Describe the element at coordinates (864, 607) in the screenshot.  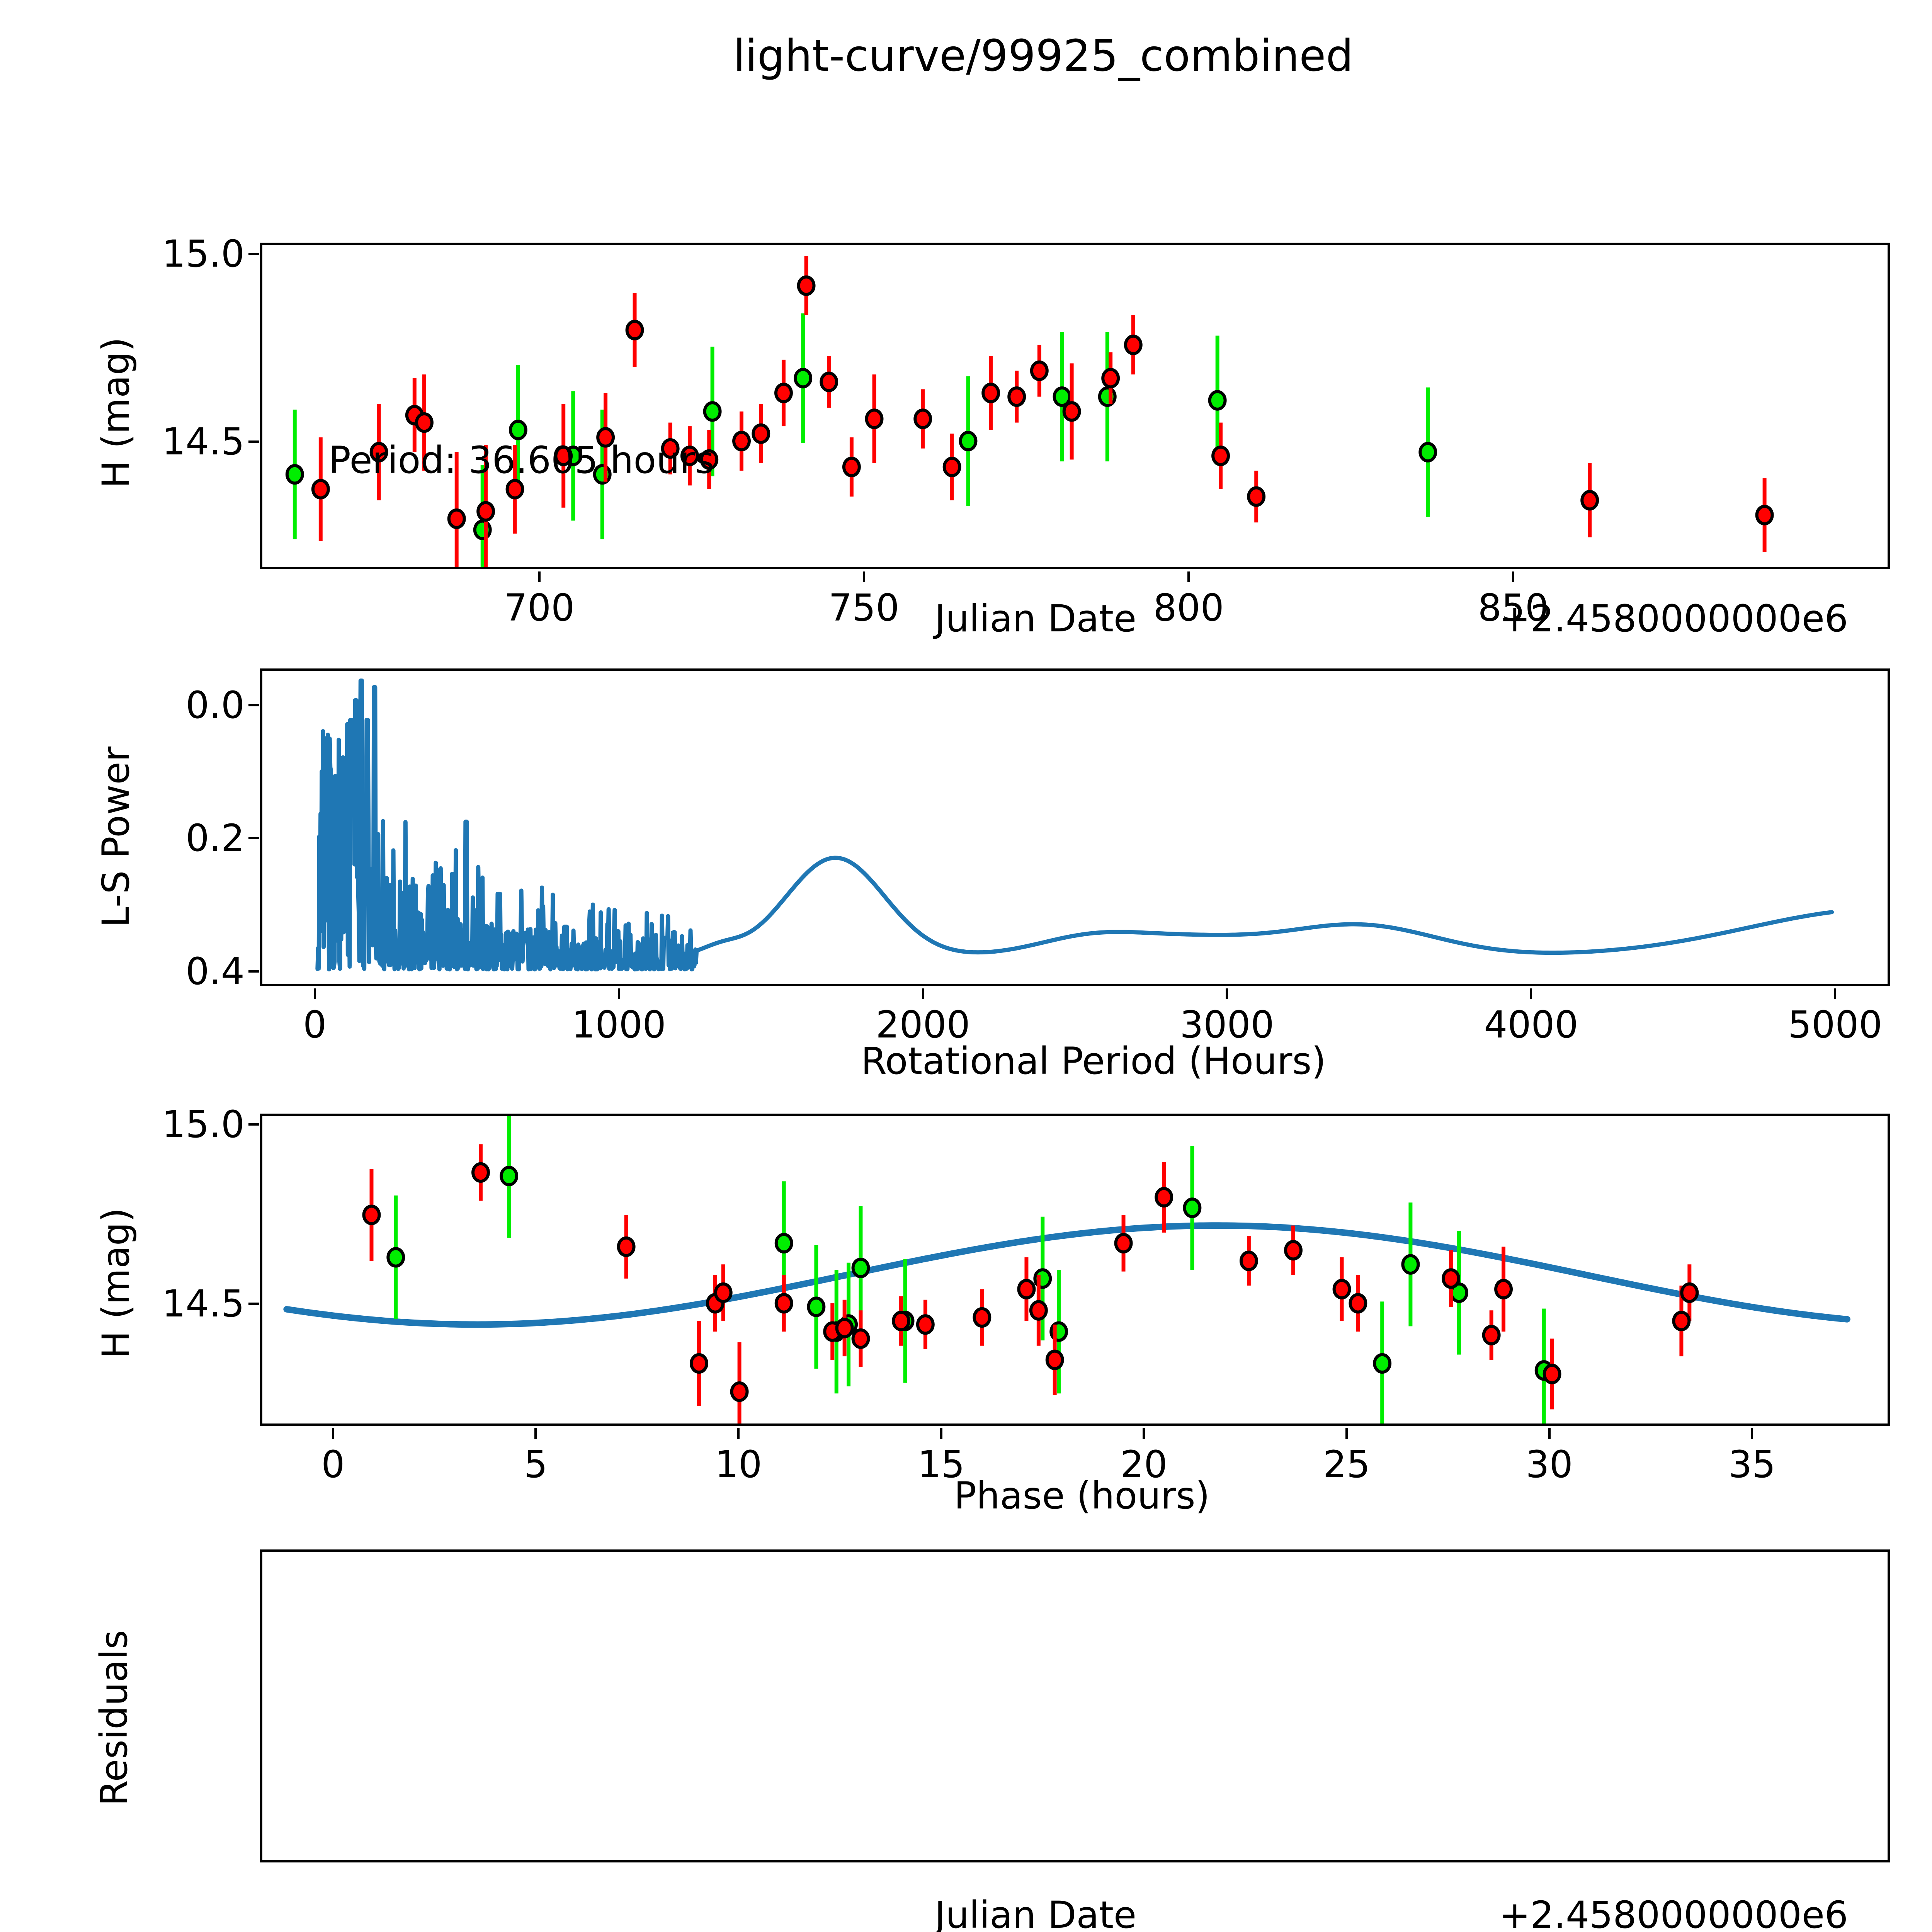
I see `panel1-xtick-label: 750` at that location.